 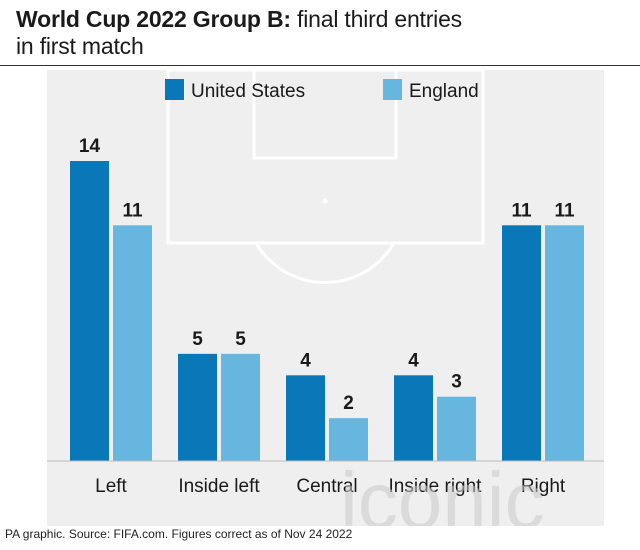 I want to click on value-label-right-england: 11, so click(x=564, y=210).